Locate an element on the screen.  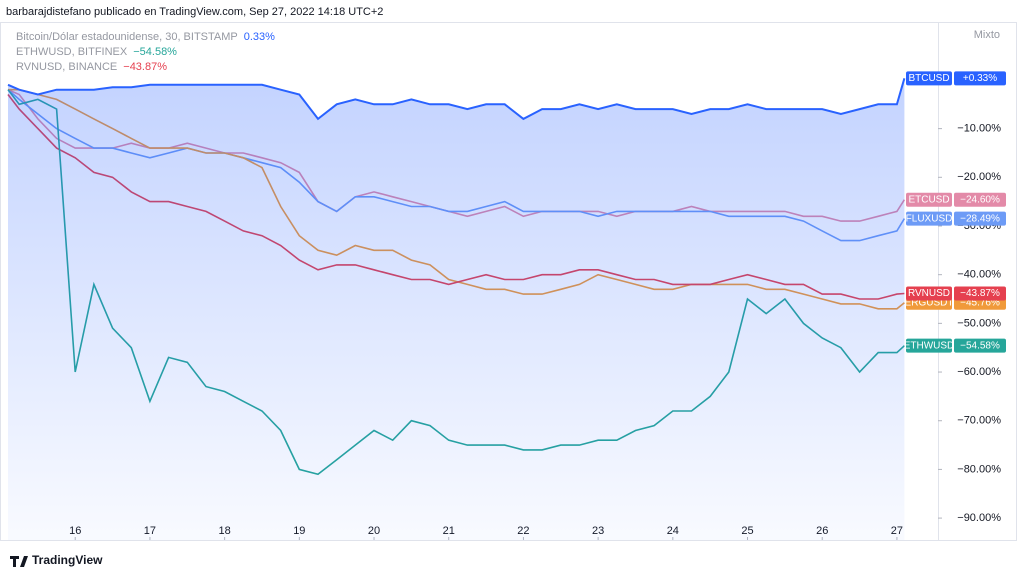
price-tag: FLUXUSD −28.49% is located at coordinates (956, 218).